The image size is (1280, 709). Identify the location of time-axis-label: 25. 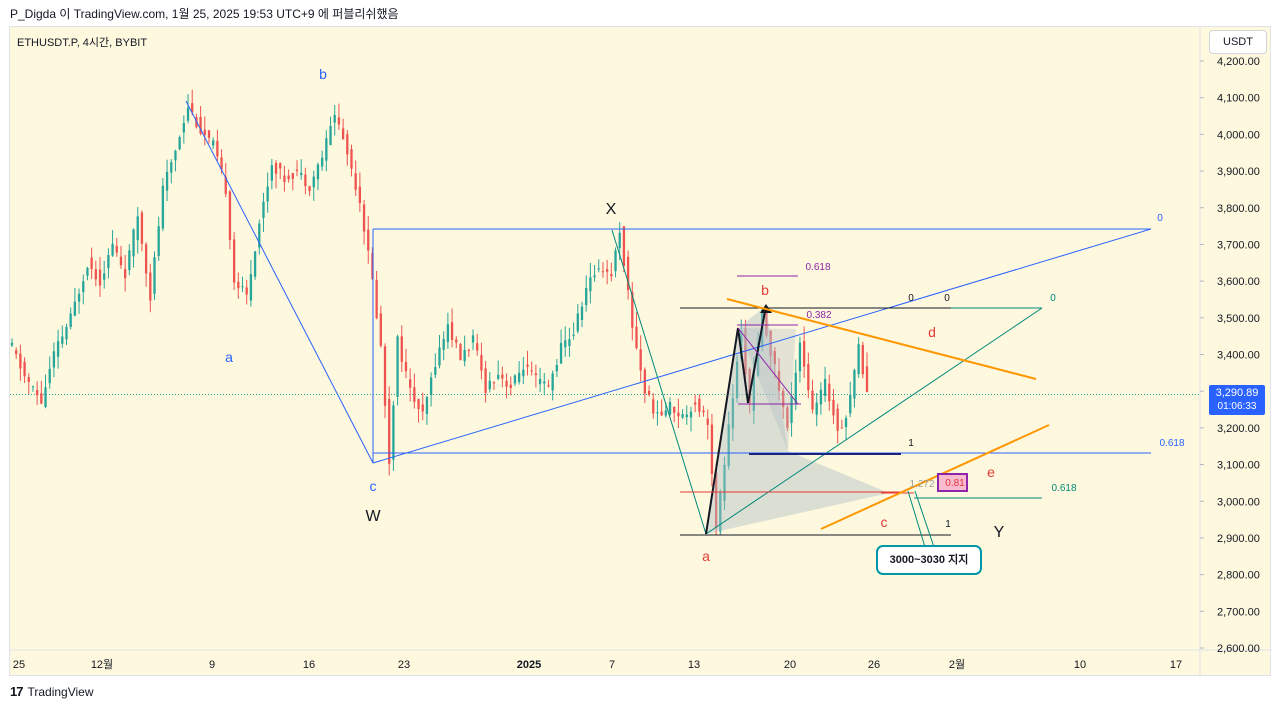
(19, 665).